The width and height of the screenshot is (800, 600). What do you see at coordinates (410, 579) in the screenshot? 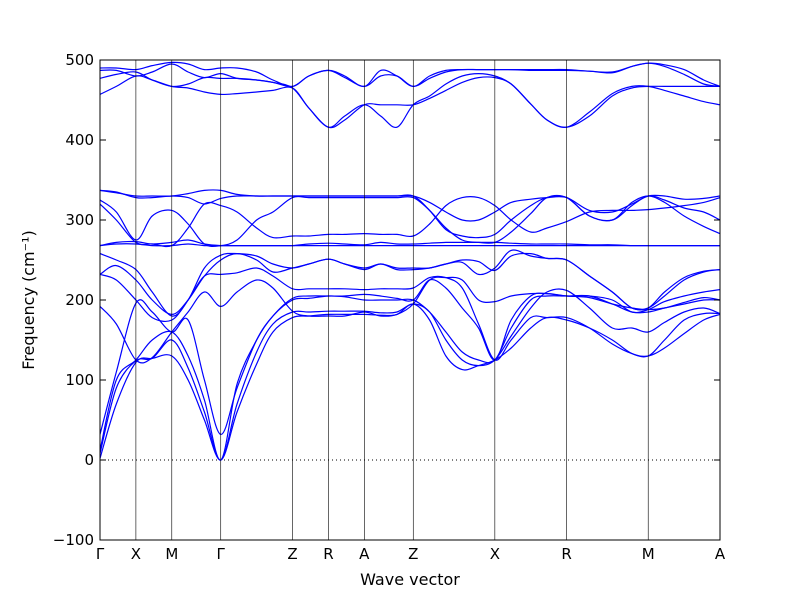
I see `x-axis-label: Wave vector` at bounding box center [410, 579].